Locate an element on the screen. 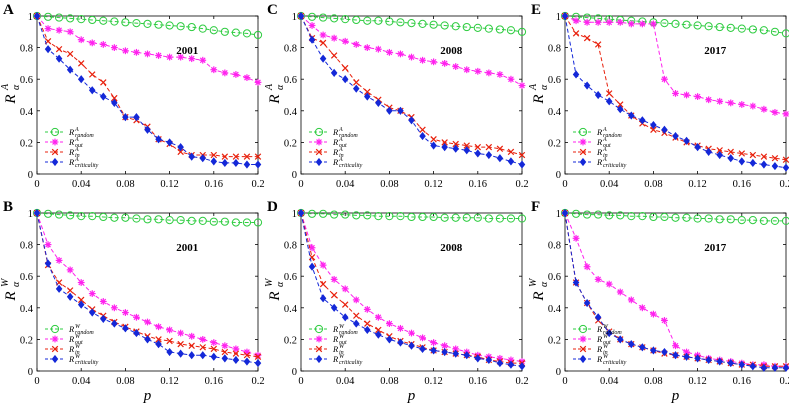  legend-label-sub: in is located at coordinates (341, 156).